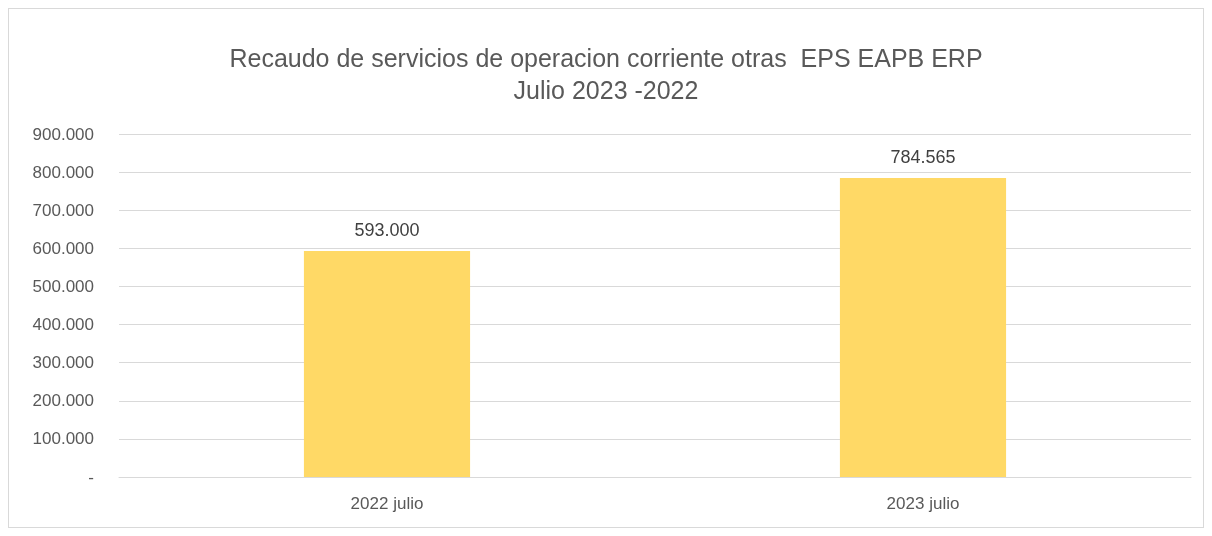 Image resolution: width=1212 pixels, height=536 pixels. What do you see at coordinates (63, 325) in the screenshot?
I see `y-tick-label: 400.000` at bounding box center [63, 325].